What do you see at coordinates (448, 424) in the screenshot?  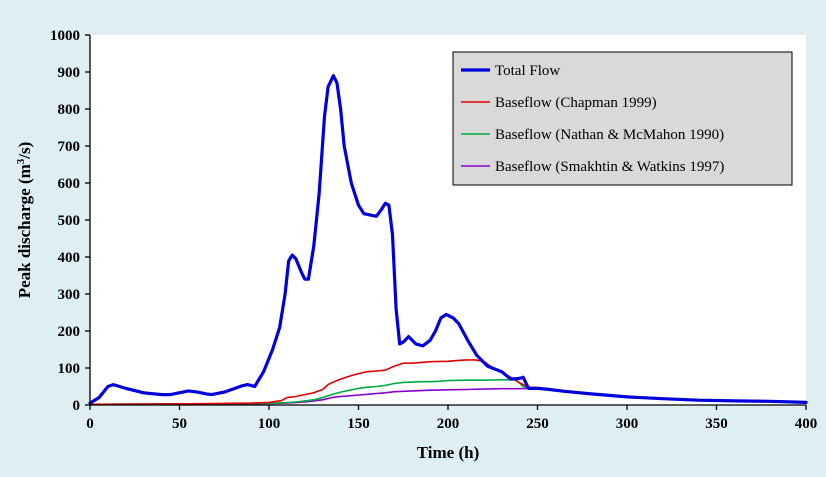 I see `x-tick-label: 200` at bounding box center [448, 424].